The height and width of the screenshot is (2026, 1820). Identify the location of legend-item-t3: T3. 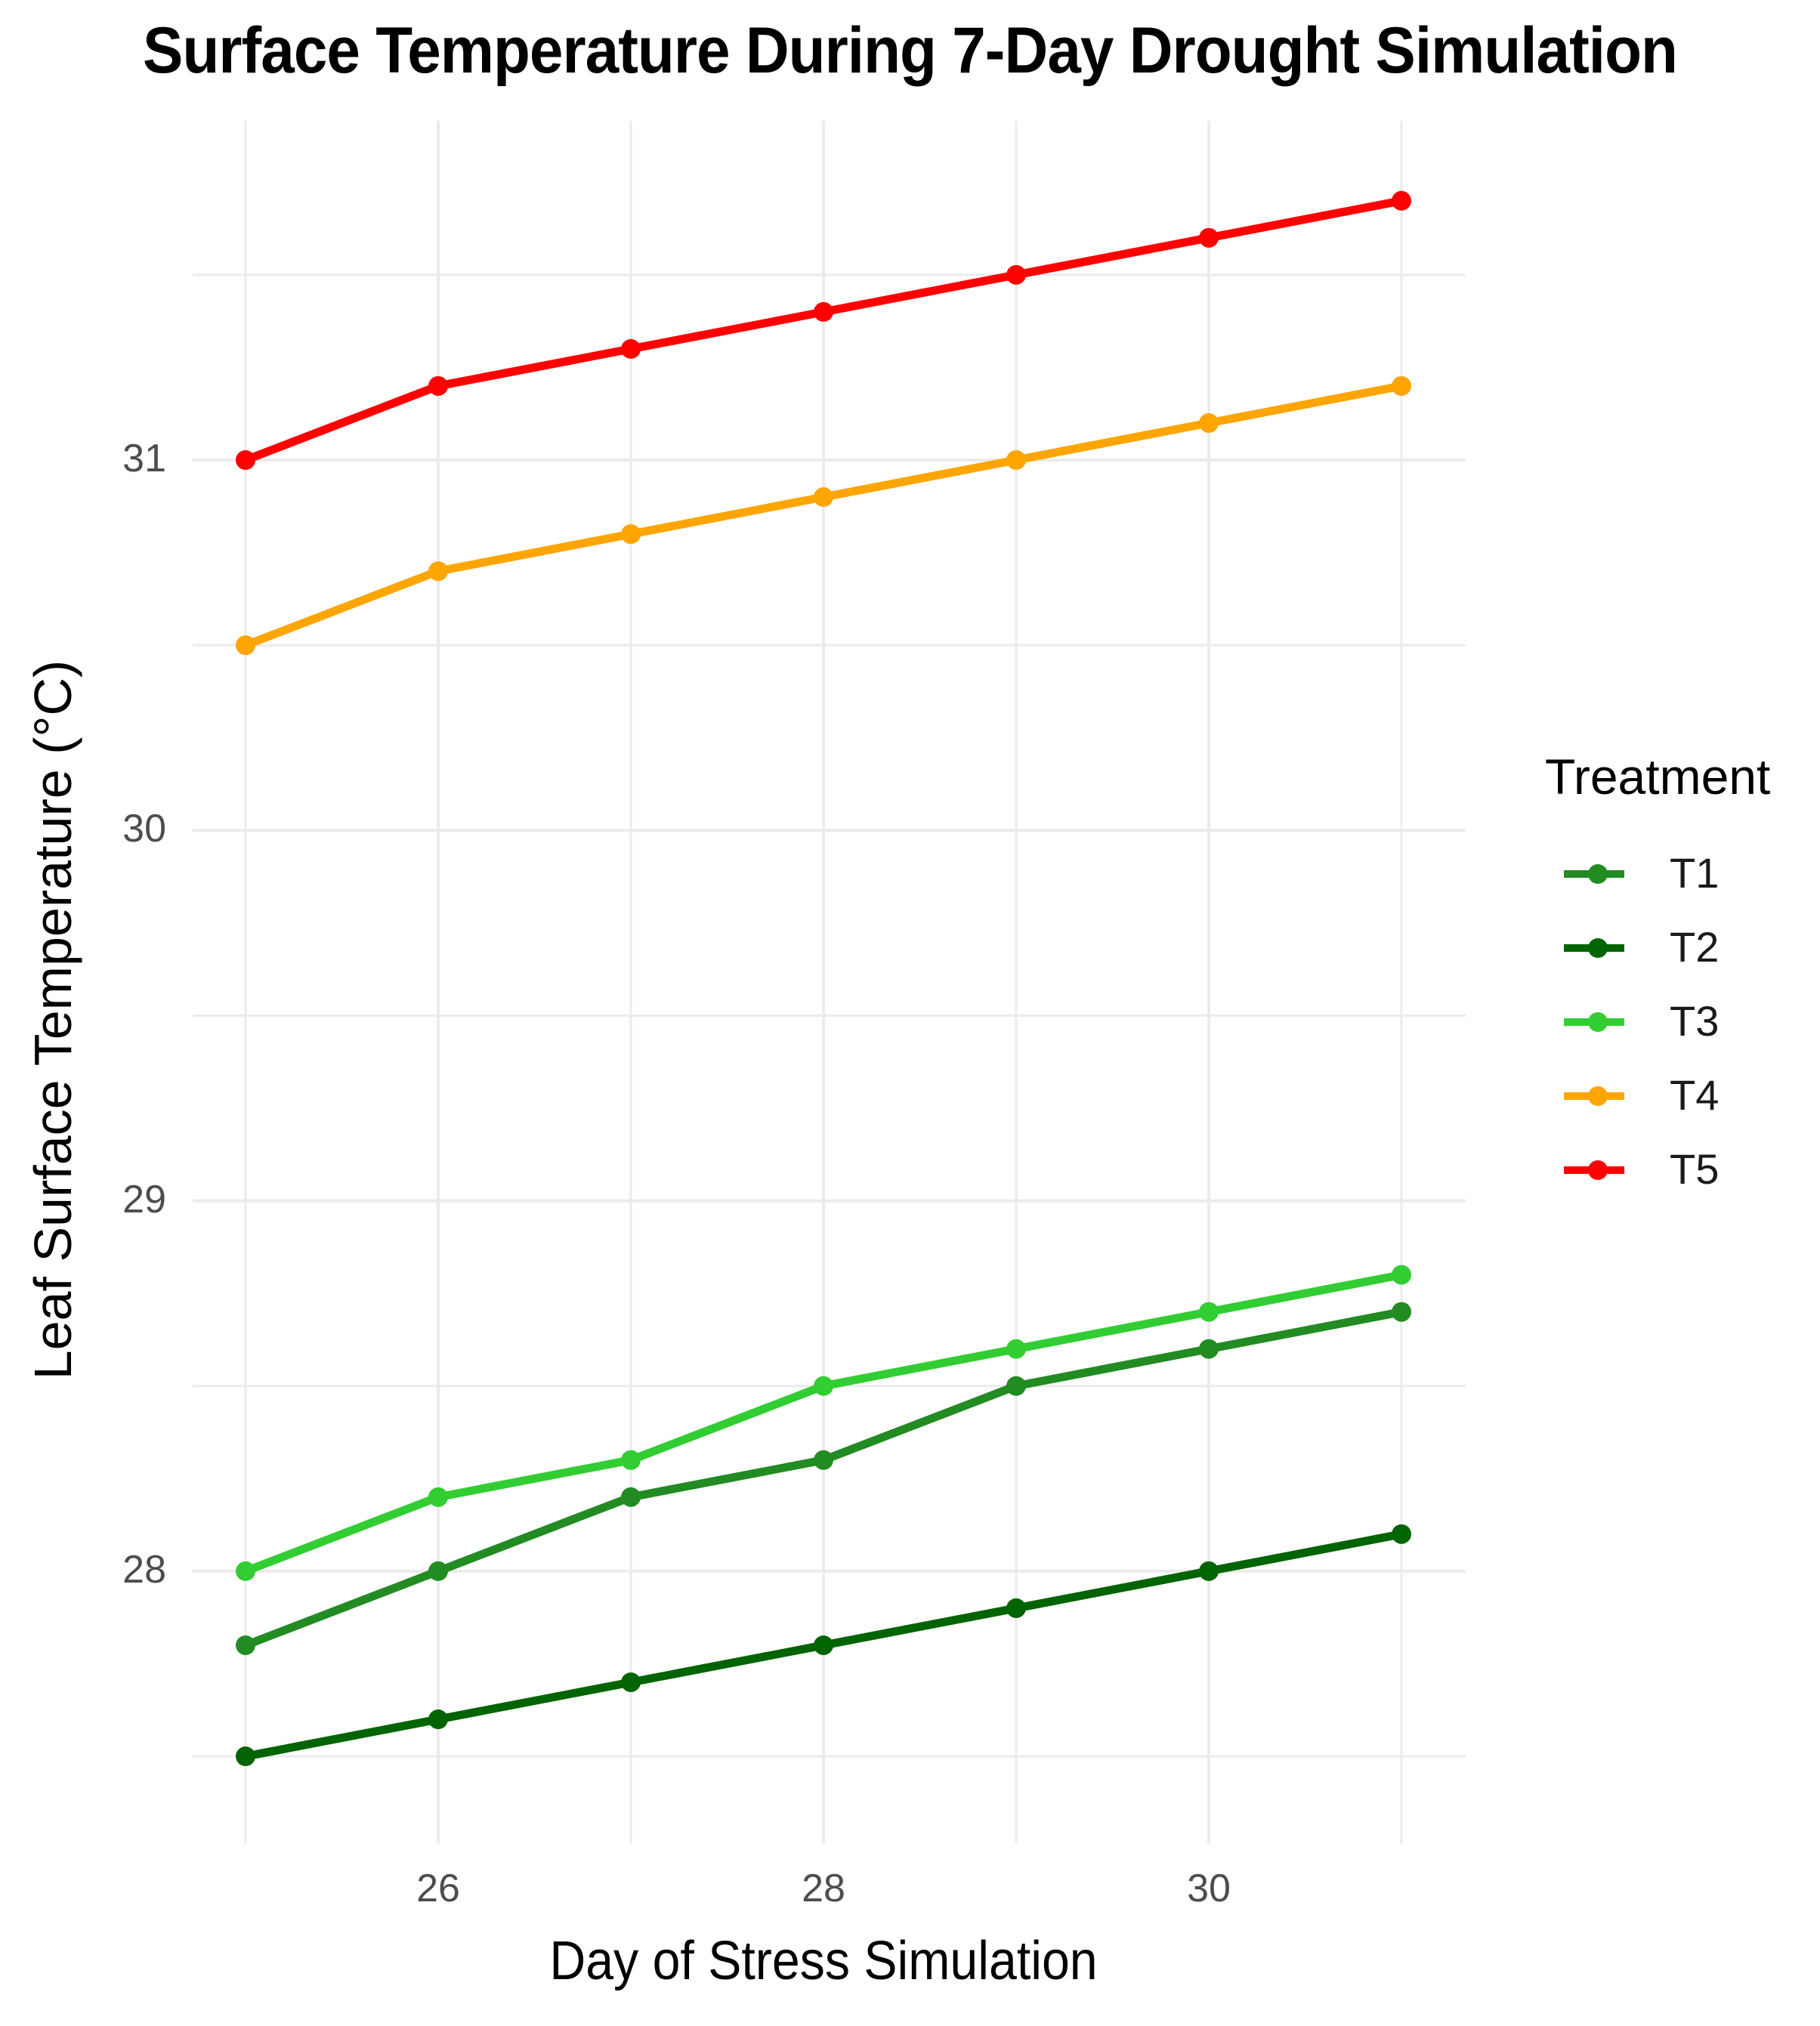
(1655, 1021).